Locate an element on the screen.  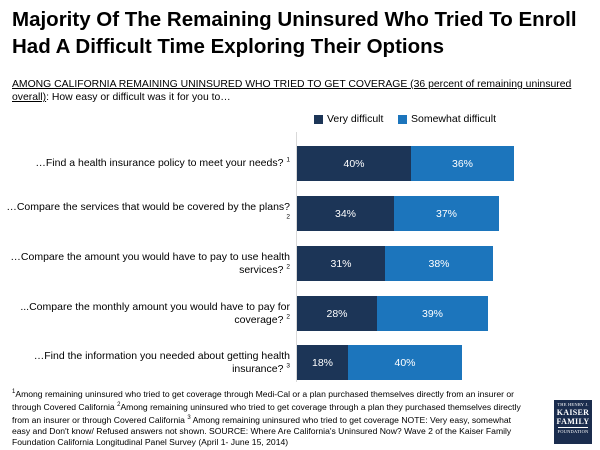
legend-item-somewhat-difficult: Somewhat difficult is located at coordinates (447, 119).